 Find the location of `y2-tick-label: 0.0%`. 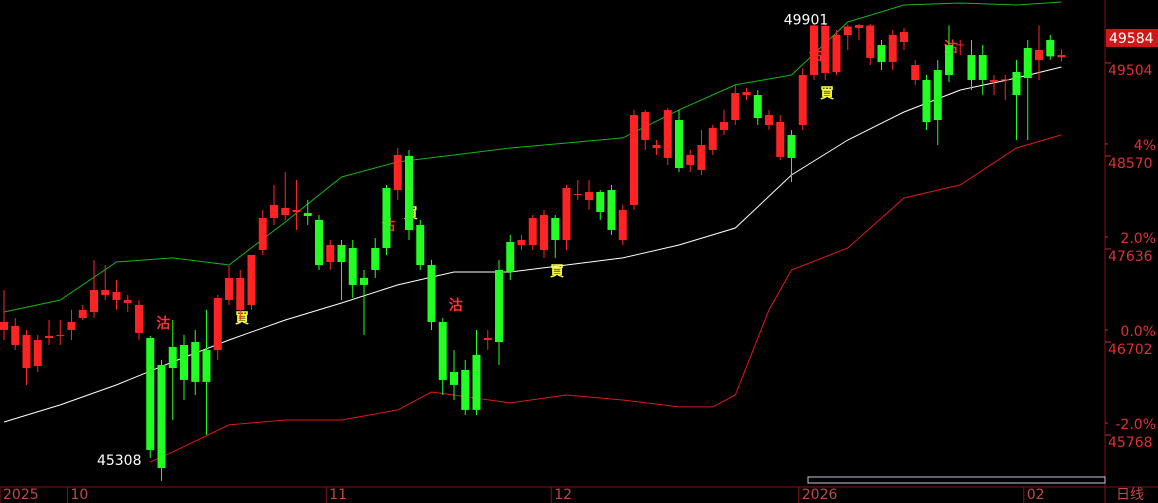

y2-tick-label: 0.0% is located at coordinates (1138, 332).